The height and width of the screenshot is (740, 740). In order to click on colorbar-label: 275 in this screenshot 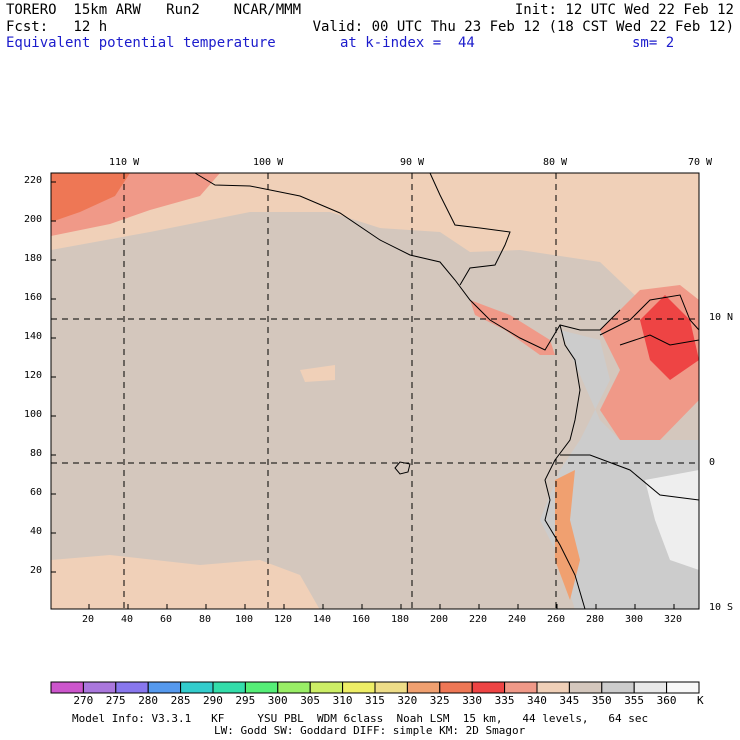, I will do `click(115, 700)`.